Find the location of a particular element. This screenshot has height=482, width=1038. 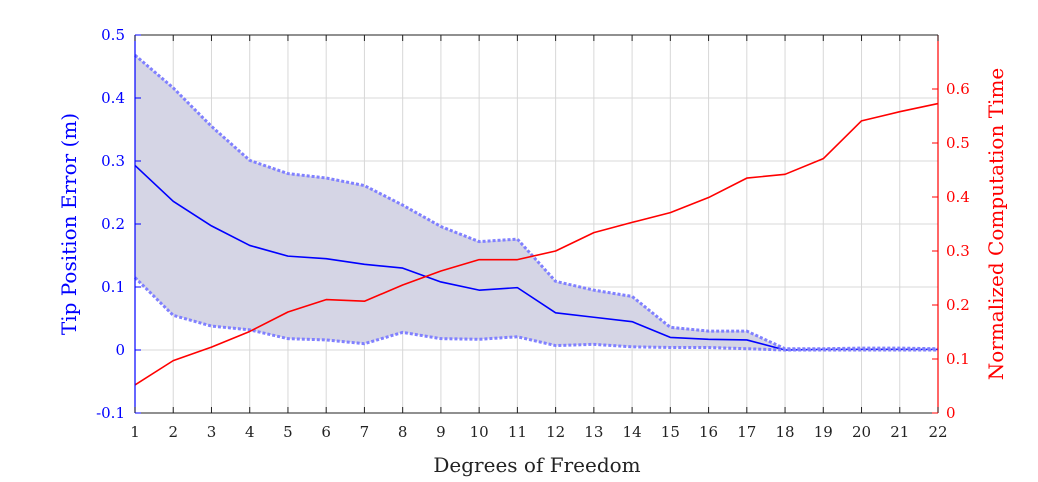

x-tick-label: 9 is located at coordinates (441, 432).